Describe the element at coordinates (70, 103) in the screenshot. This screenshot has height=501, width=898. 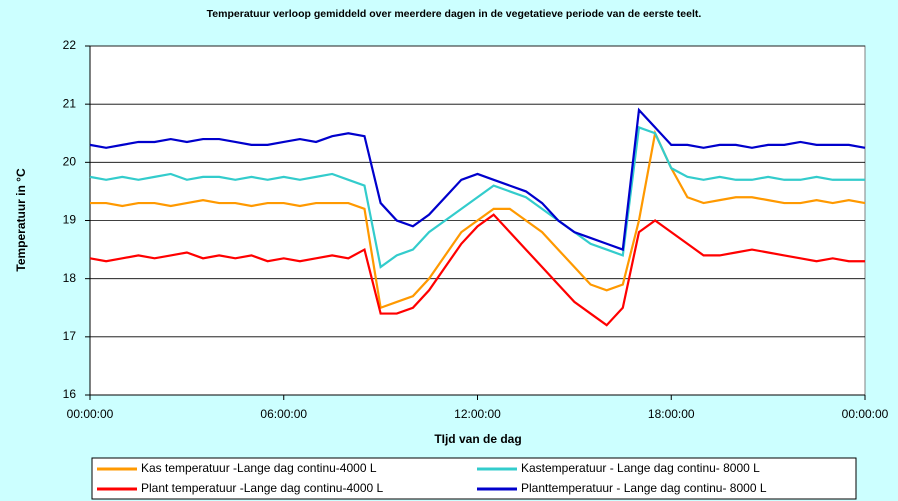
I see `y-tick-label: 21` at that location.